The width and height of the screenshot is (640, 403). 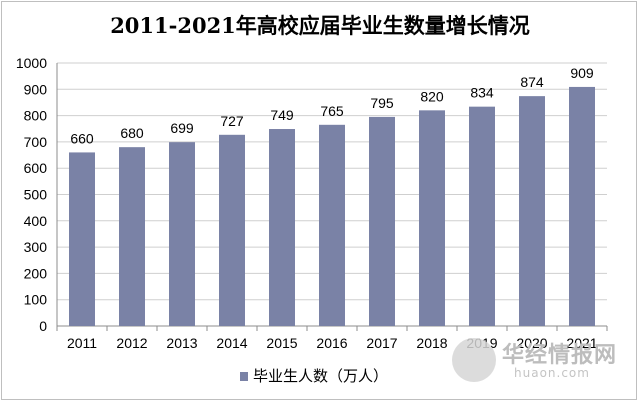 What do you see at coordinates (36, 142) in the screenshot?
I see `y-tick-label: 700` at bounding box center [36, 142].